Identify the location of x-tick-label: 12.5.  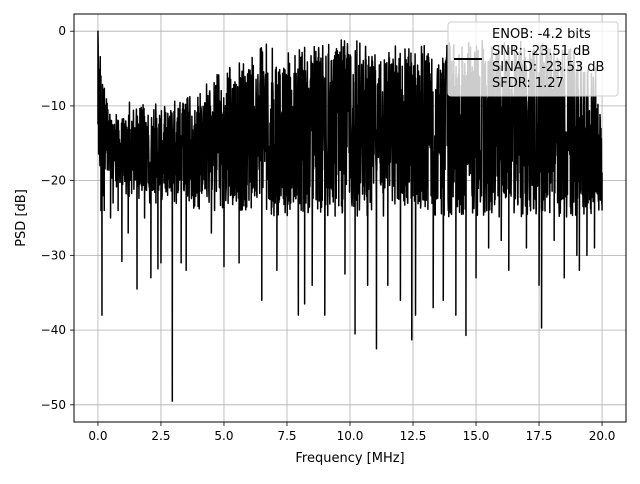
(413, 436).